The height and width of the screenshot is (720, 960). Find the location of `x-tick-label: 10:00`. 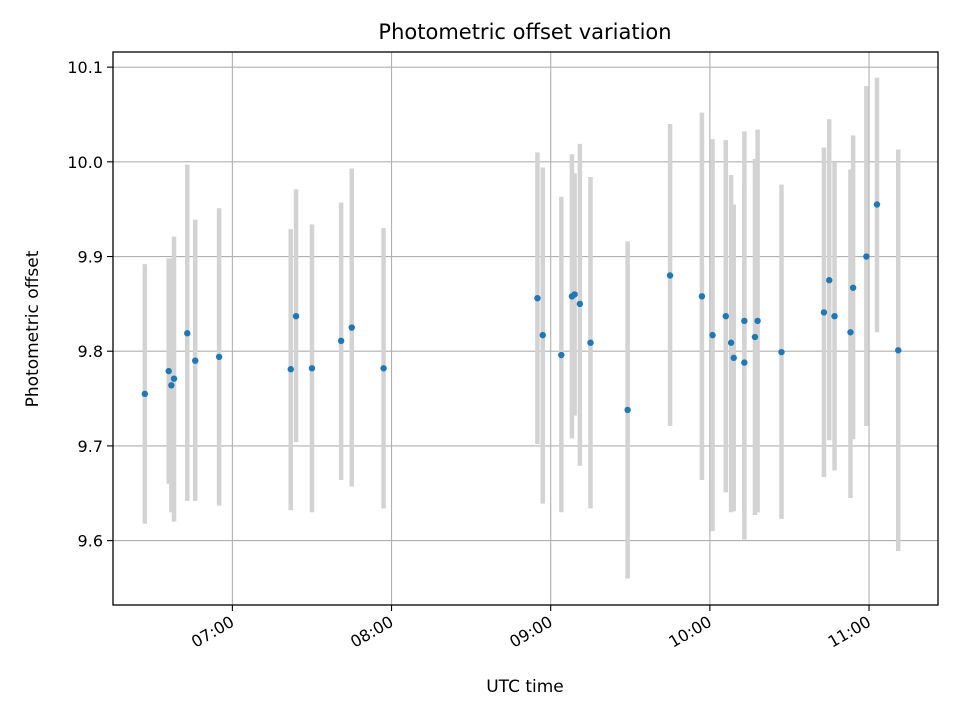

x-tick-label: 10:00 is located at coordinates (689, 632).